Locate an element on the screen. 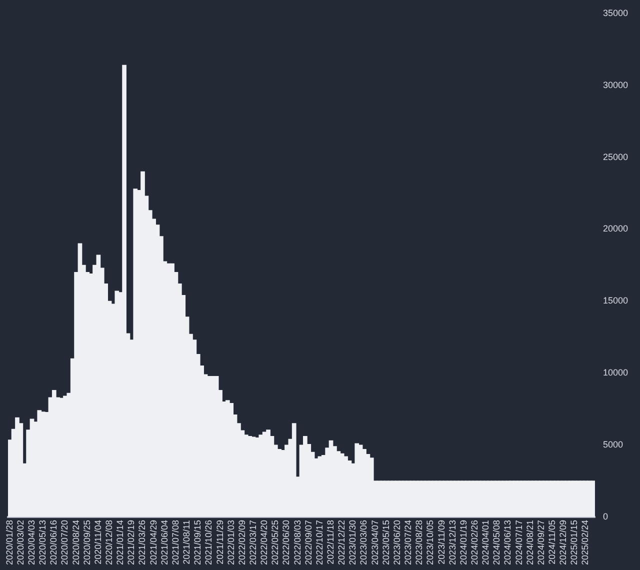 This screenshot has width=640, height=570. x-tick-label: 2021/07/08 is located at coordinates (175, 543).